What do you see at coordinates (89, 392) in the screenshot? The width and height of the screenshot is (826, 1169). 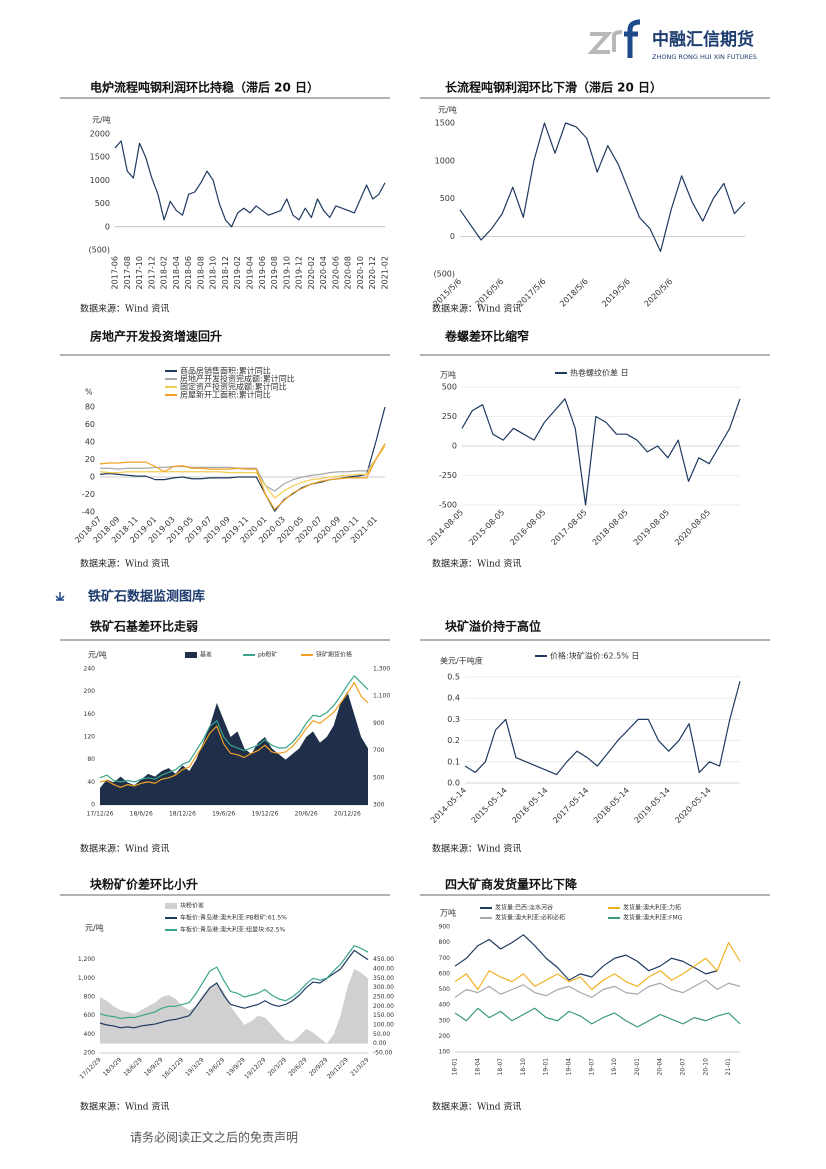 I see `y-unit: %` at bounding box center [89, 392].